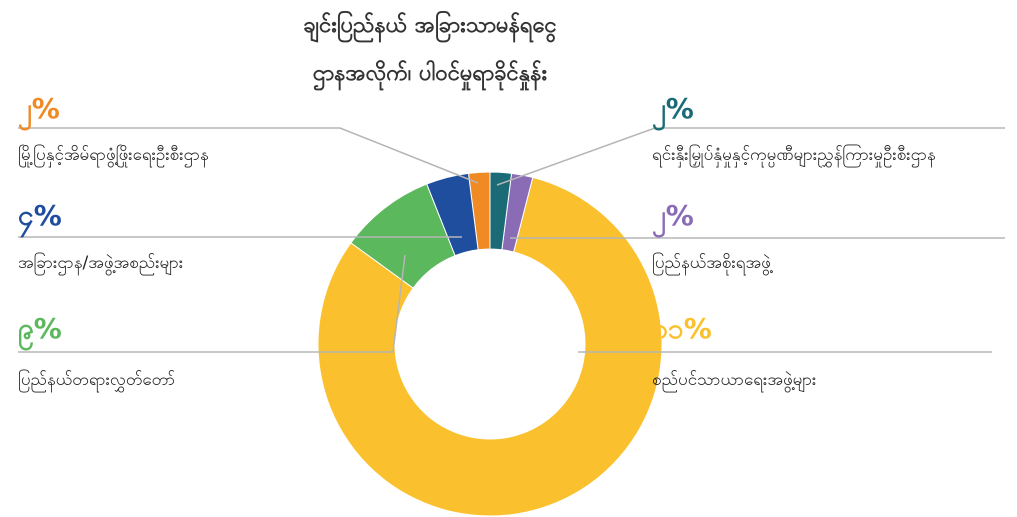 This screenshot has height=517, width=1017. Describe the element at coordinates (430, 26) in the screenshot. I see `chart-title: ချင်းပြည်နယ် အခြားသာမန်ရငွေ` at that location.